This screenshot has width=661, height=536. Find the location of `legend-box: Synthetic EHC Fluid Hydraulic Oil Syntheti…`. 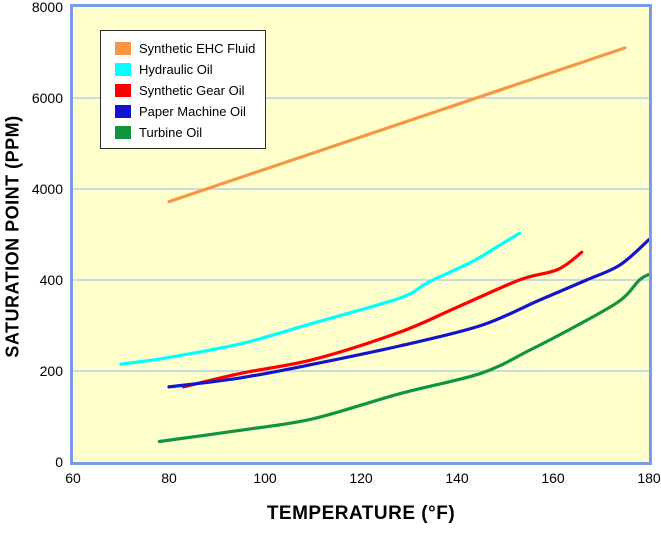

legend-box: Synthetic EHC Fluid Hydraulic Oil Syntheti… is located at coordinates (183, 89).